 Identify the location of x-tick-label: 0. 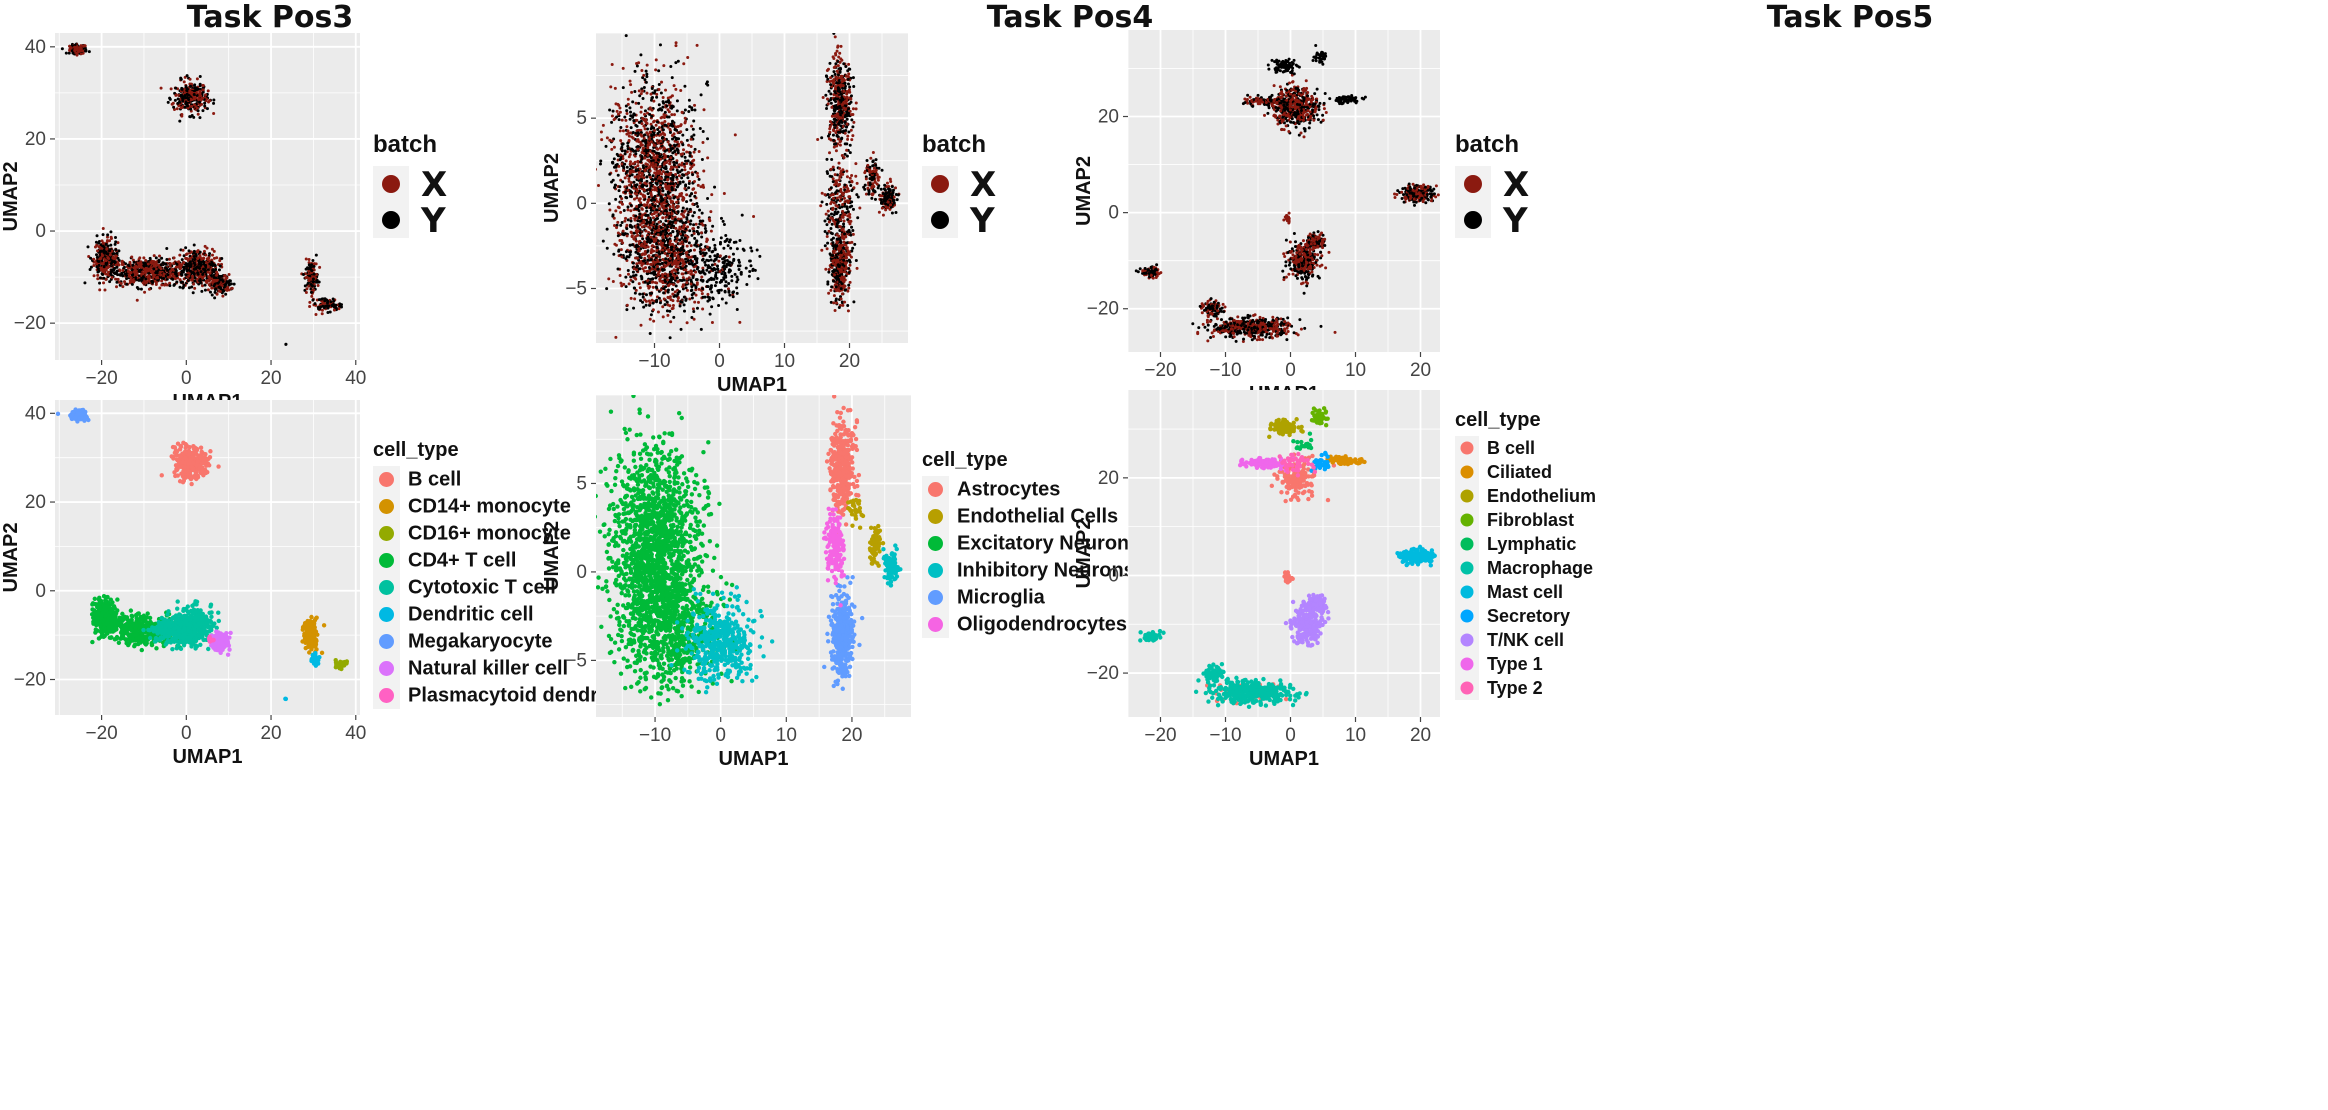
(186, 378).